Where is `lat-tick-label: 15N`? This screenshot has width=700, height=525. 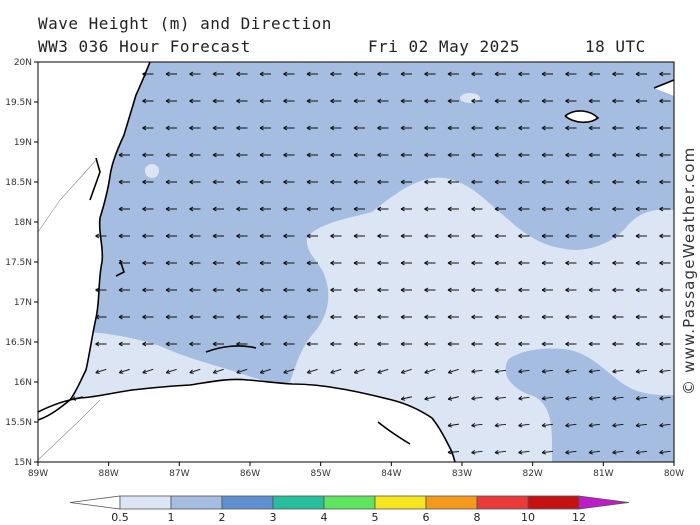
lat-tick-label: 15N is located at coordinates (23, 463).